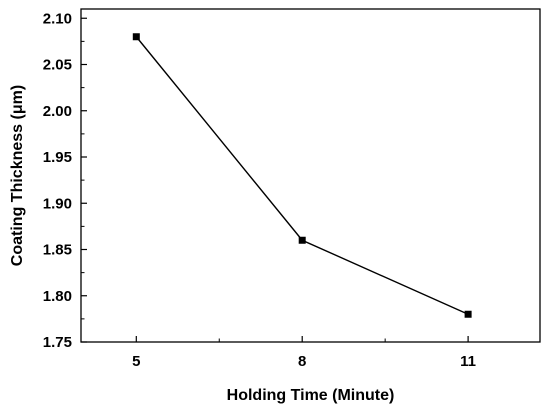 This screenshot has width=550, height=414. I want to click on y-tick-label: 1.95, so click(57, 157).